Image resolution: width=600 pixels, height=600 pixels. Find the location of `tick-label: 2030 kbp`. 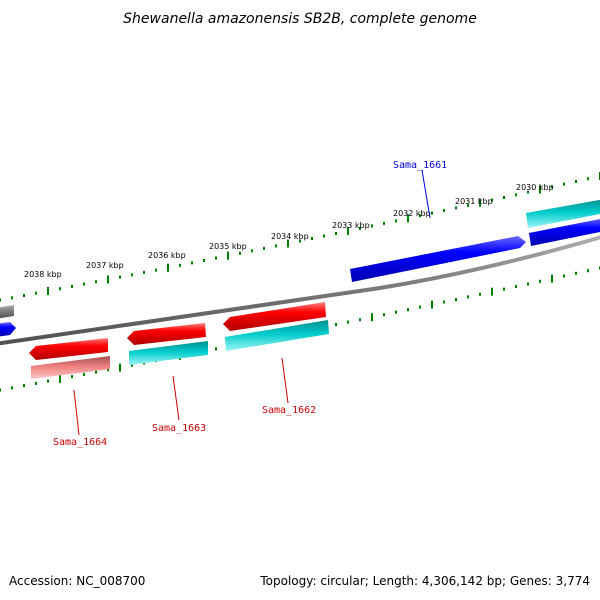

tick-label: 2030 kbp is located at coordinates (535, 187).